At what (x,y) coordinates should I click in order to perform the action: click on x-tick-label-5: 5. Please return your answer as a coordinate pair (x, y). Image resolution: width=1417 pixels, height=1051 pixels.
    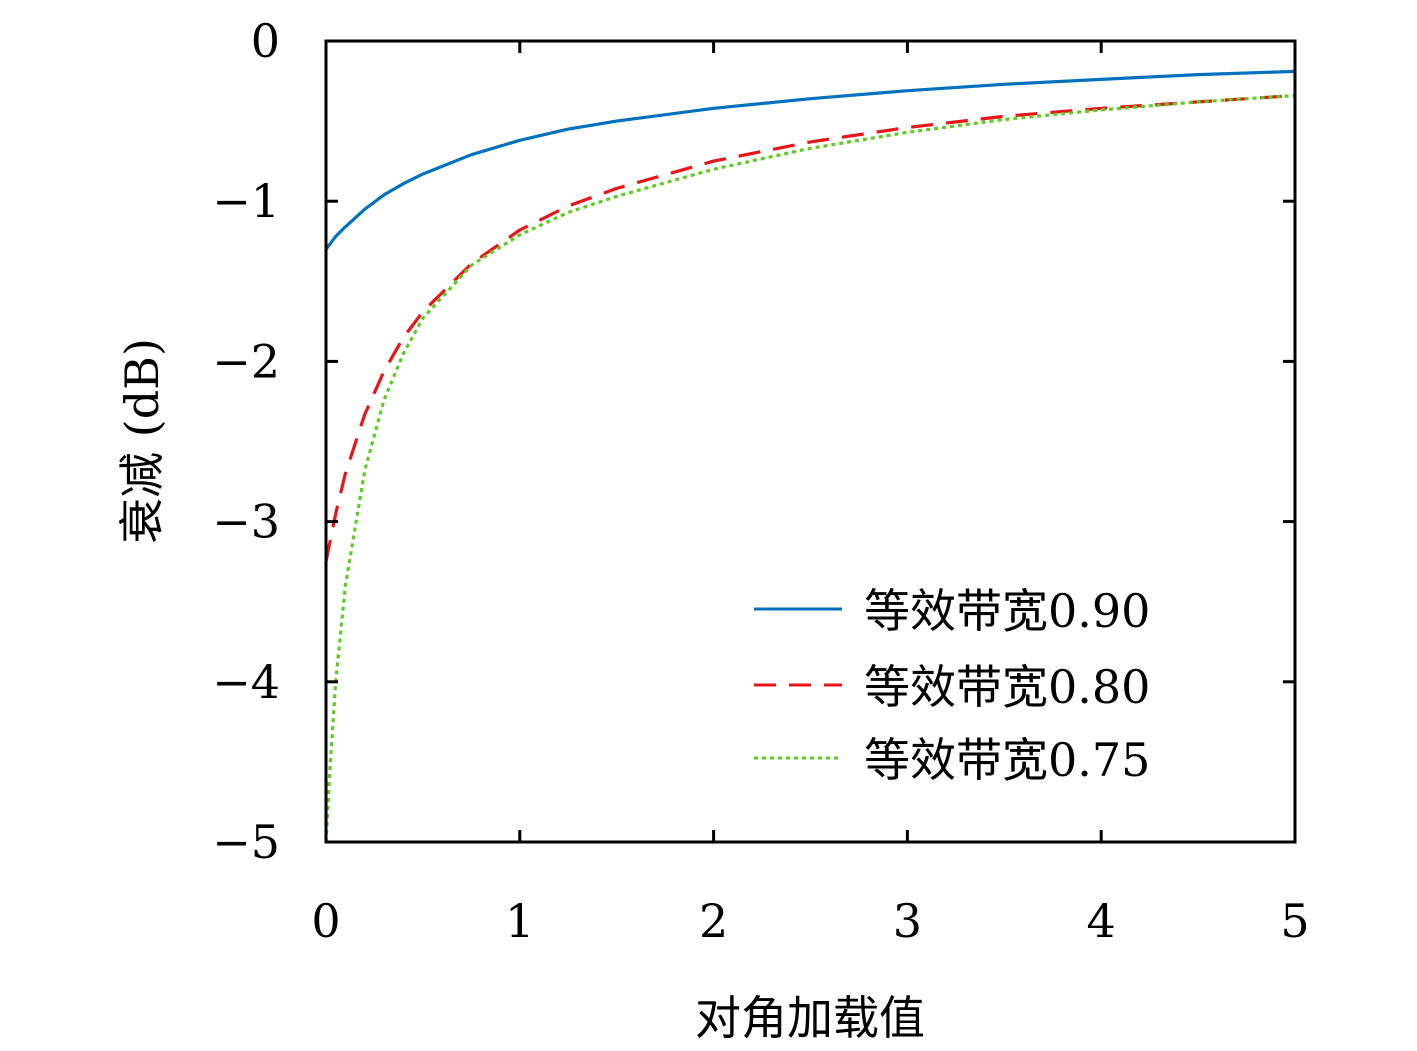
    Looking at the image, I should click on (1294, 921).